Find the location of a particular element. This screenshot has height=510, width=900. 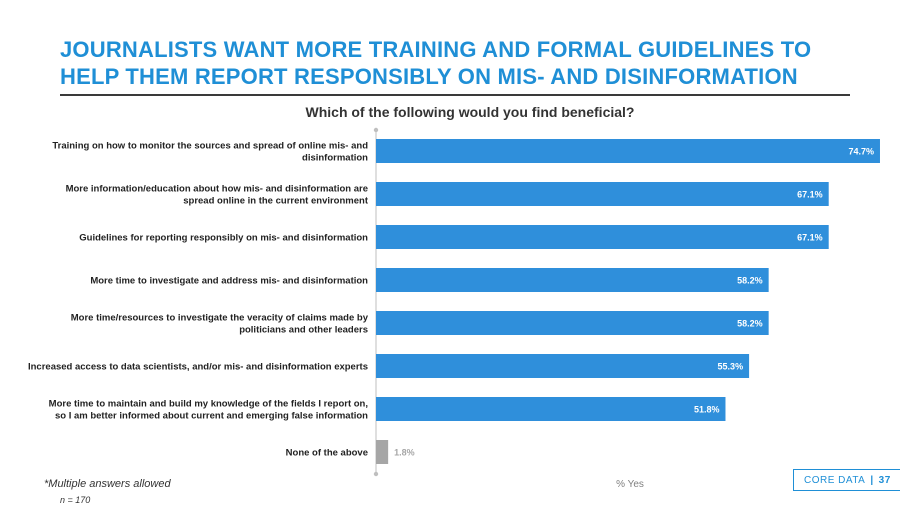

footnote: *Multiple answers allowed is located at coordinates (107, 484).